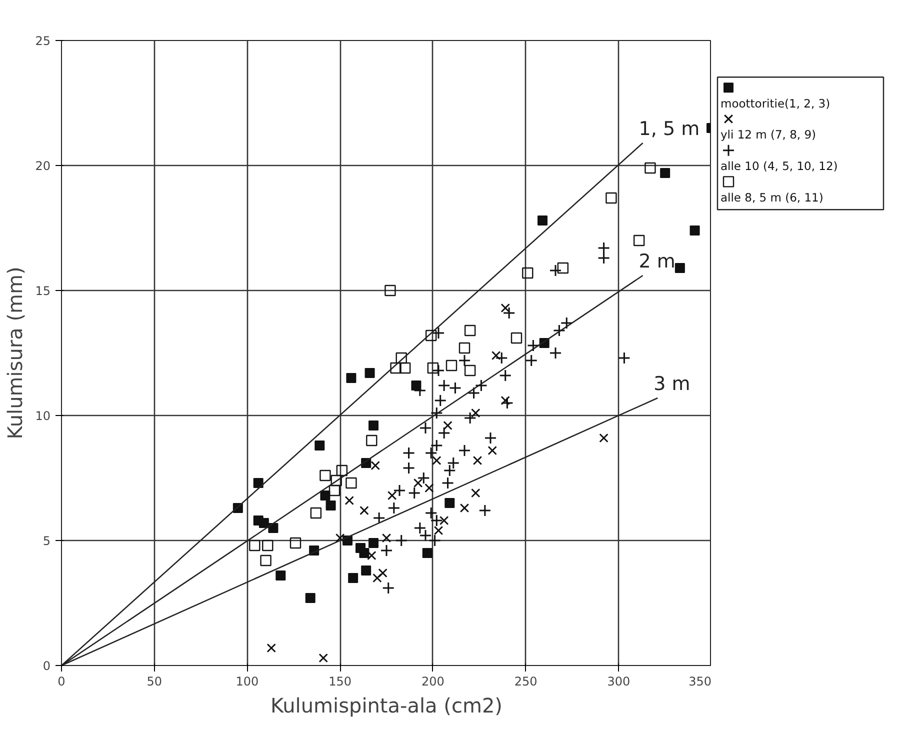 The image size is (913, 751). Describe the element at coordinates (154, 681) in the screenshot. I see `x-tick-label: 50` at that location.